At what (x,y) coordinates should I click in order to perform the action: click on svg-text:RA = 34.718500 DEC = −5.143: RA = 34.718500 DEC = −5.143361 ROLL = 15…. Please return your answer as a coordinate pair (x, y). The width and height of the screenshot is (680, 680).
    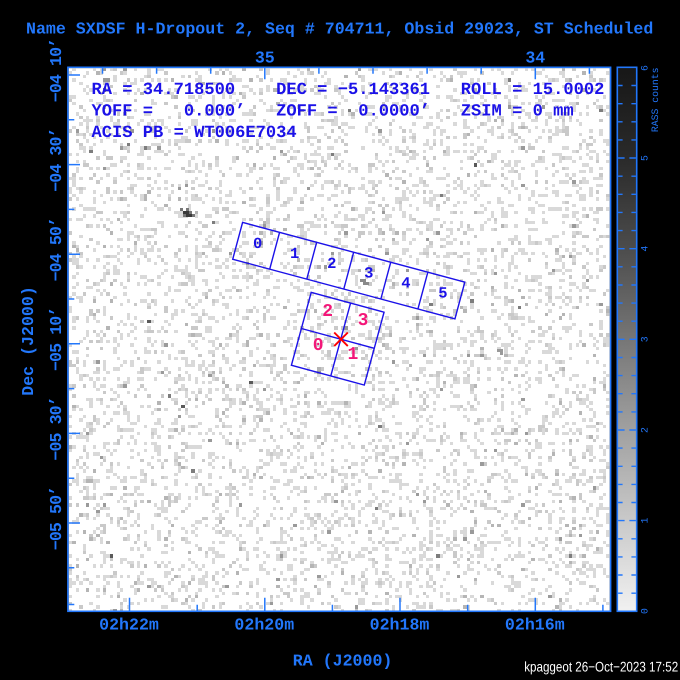
    Looking at the image, I should click on (348, 90).